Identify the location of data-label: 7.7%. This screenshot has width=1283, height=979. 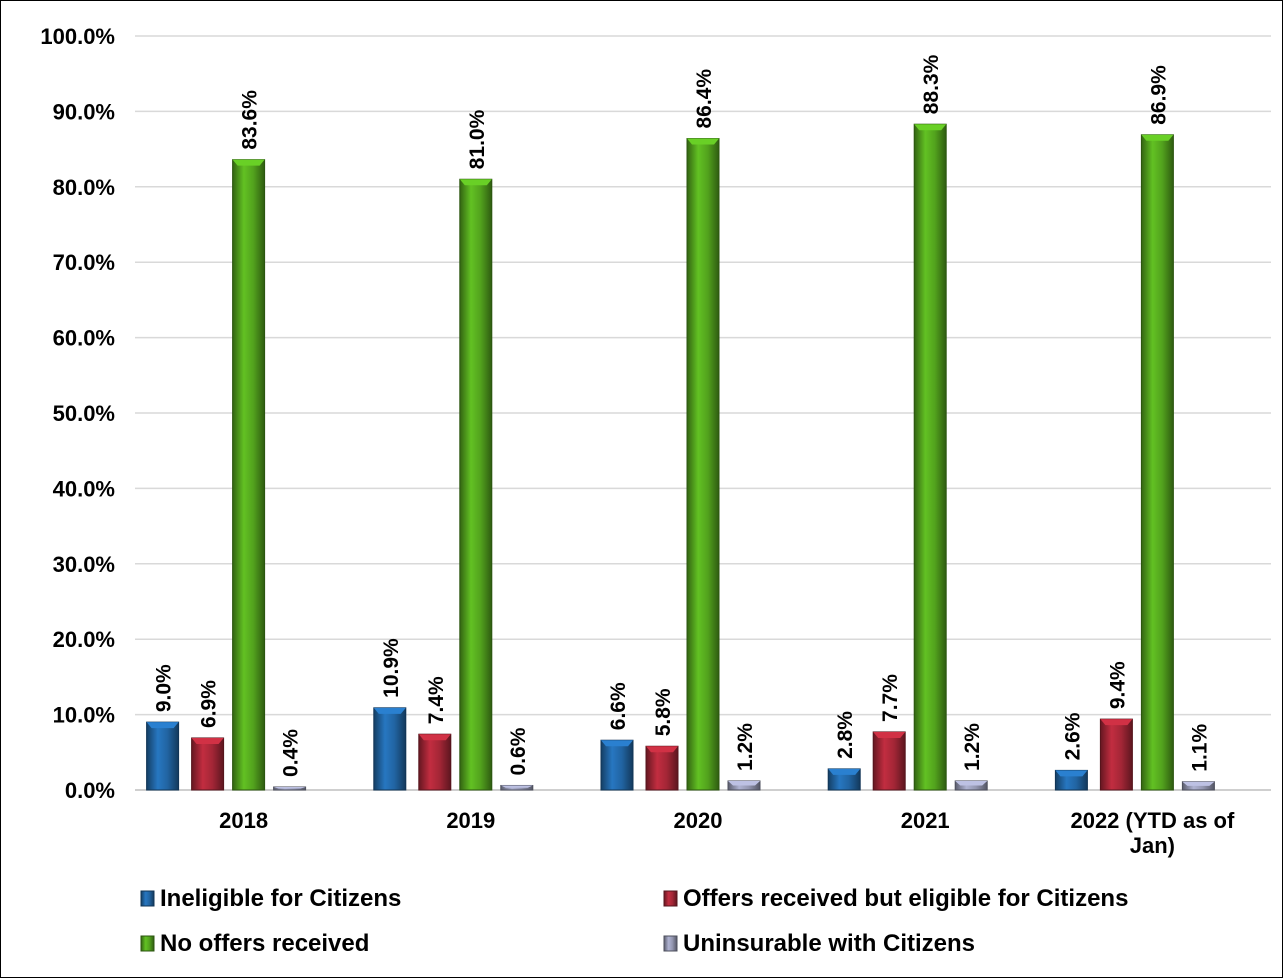
(890, 698).